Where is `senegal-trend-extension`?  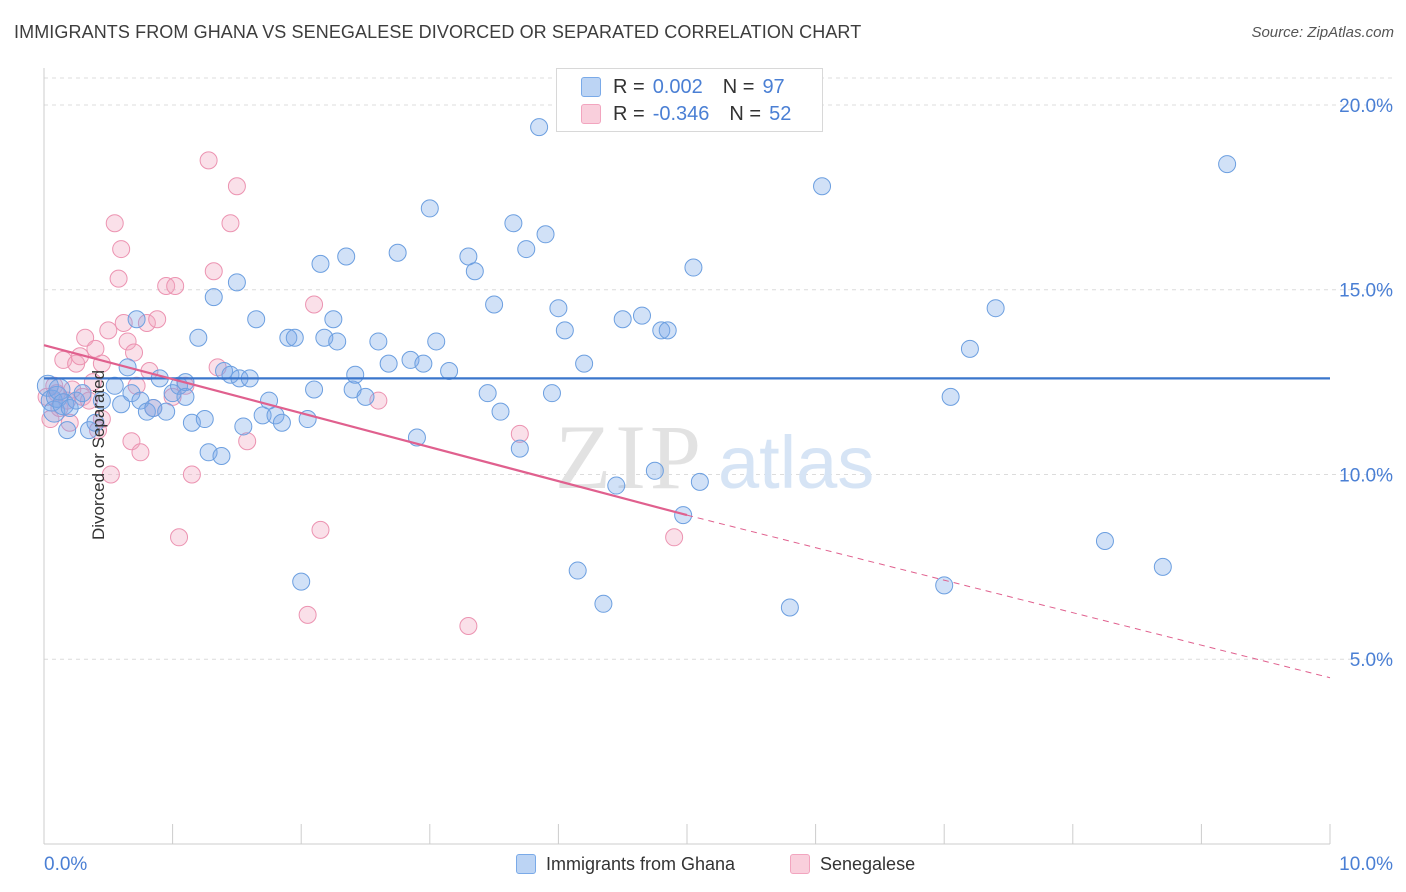 senegal-trend-extension is located at coordinates (1008, 596).